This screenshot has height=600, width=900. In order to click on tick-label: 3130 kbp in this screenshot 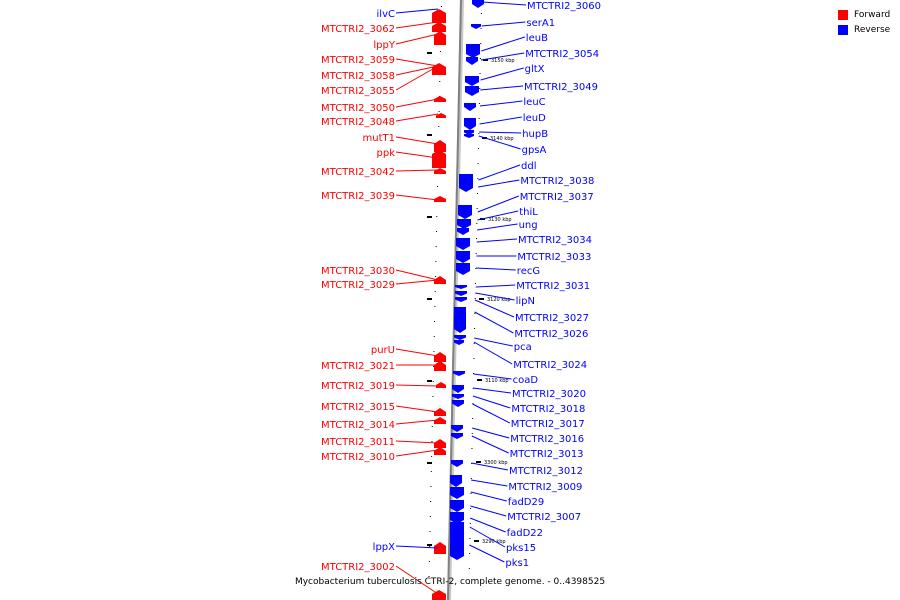, I will do `click(500, 220)`.